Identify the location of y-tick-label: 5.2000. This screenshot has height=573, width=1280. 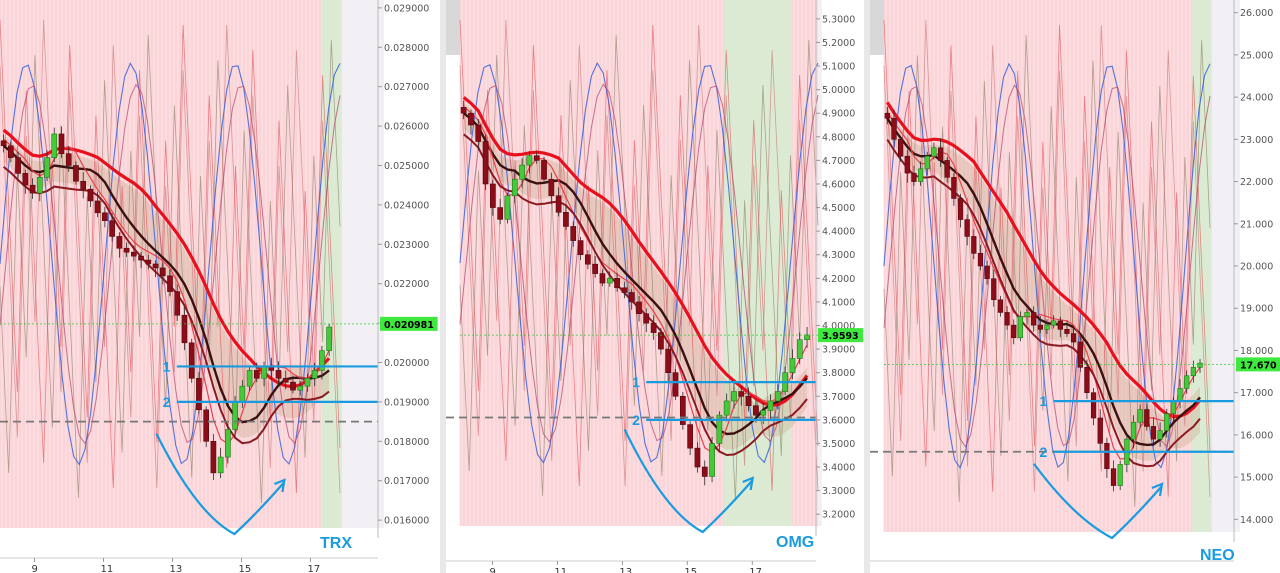
(838, 43).